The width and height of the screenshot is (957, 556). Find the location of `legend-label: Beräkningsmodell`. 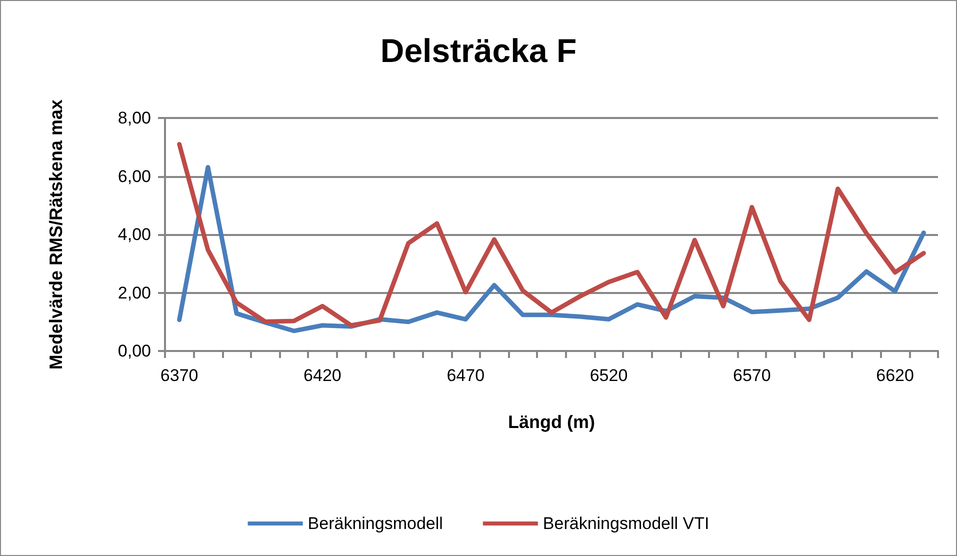

legend-label: Beräkningsmodell is located at coordinates (375, 523).